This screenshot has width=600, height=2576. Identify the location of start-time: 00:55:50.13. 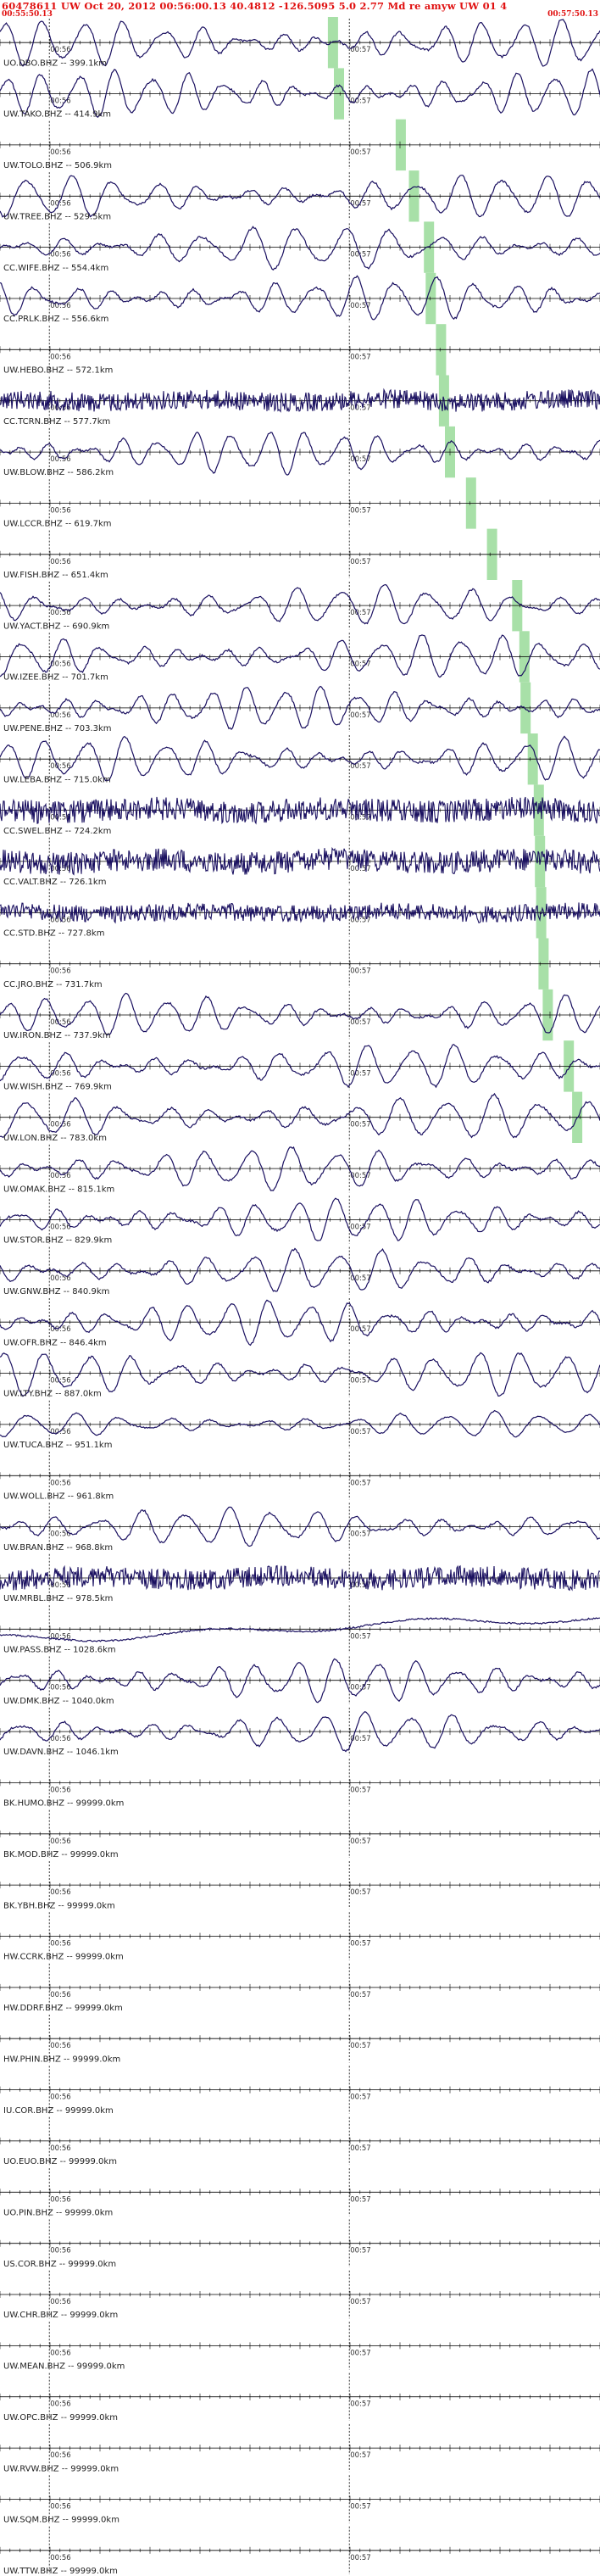
(27, 15).